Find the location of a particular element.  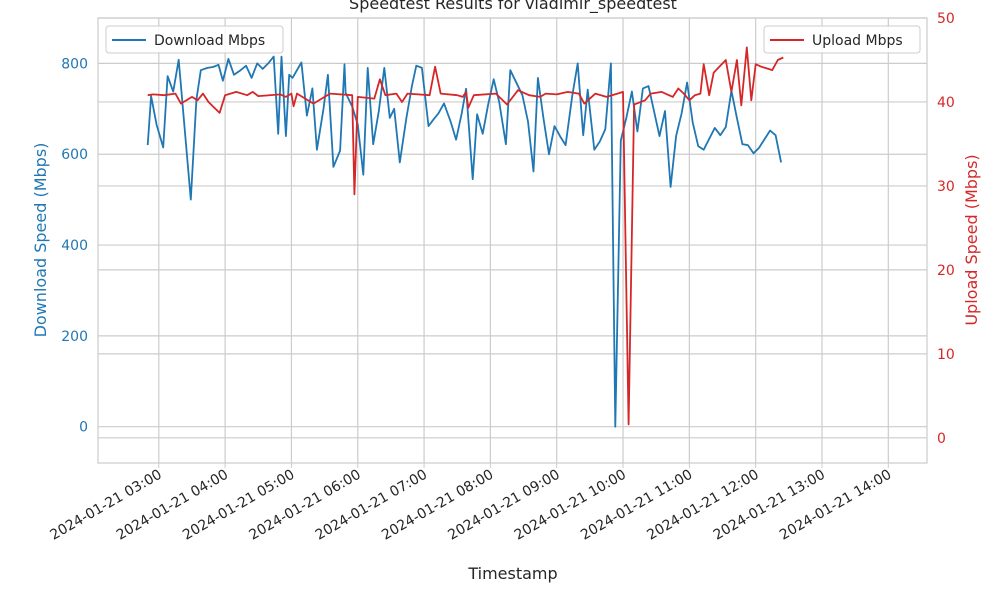

y-axis-left-label: Download Speed (Mbps) is located at coordinates (40, 240).